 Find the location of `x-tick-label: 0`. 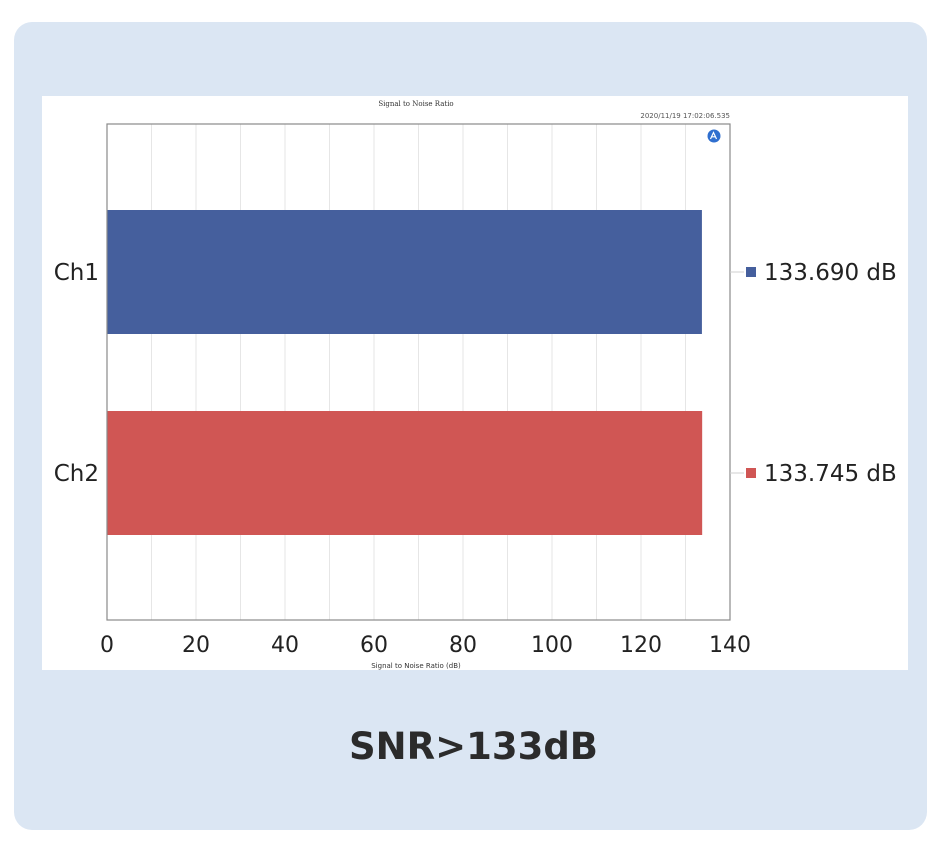

x-tick-label: 0 is located at coordinates (107, 645).